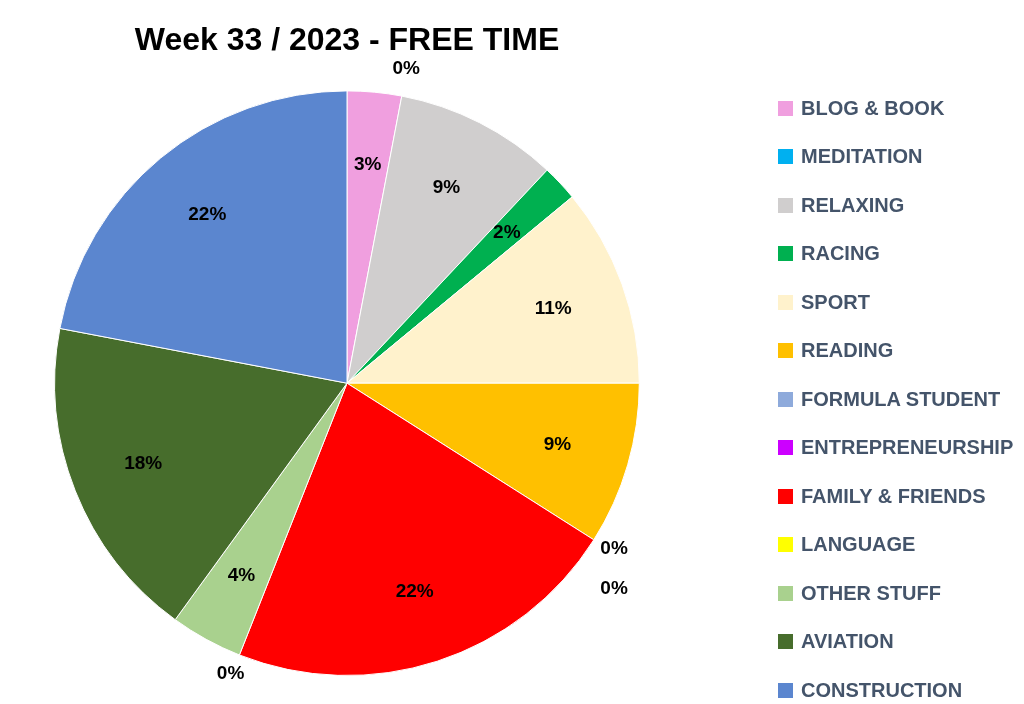  Describe the element at coordinates (347, 39) in the screenshot. I see `chart-title: Week 33 / 2023 - FREE TIME` at that location.